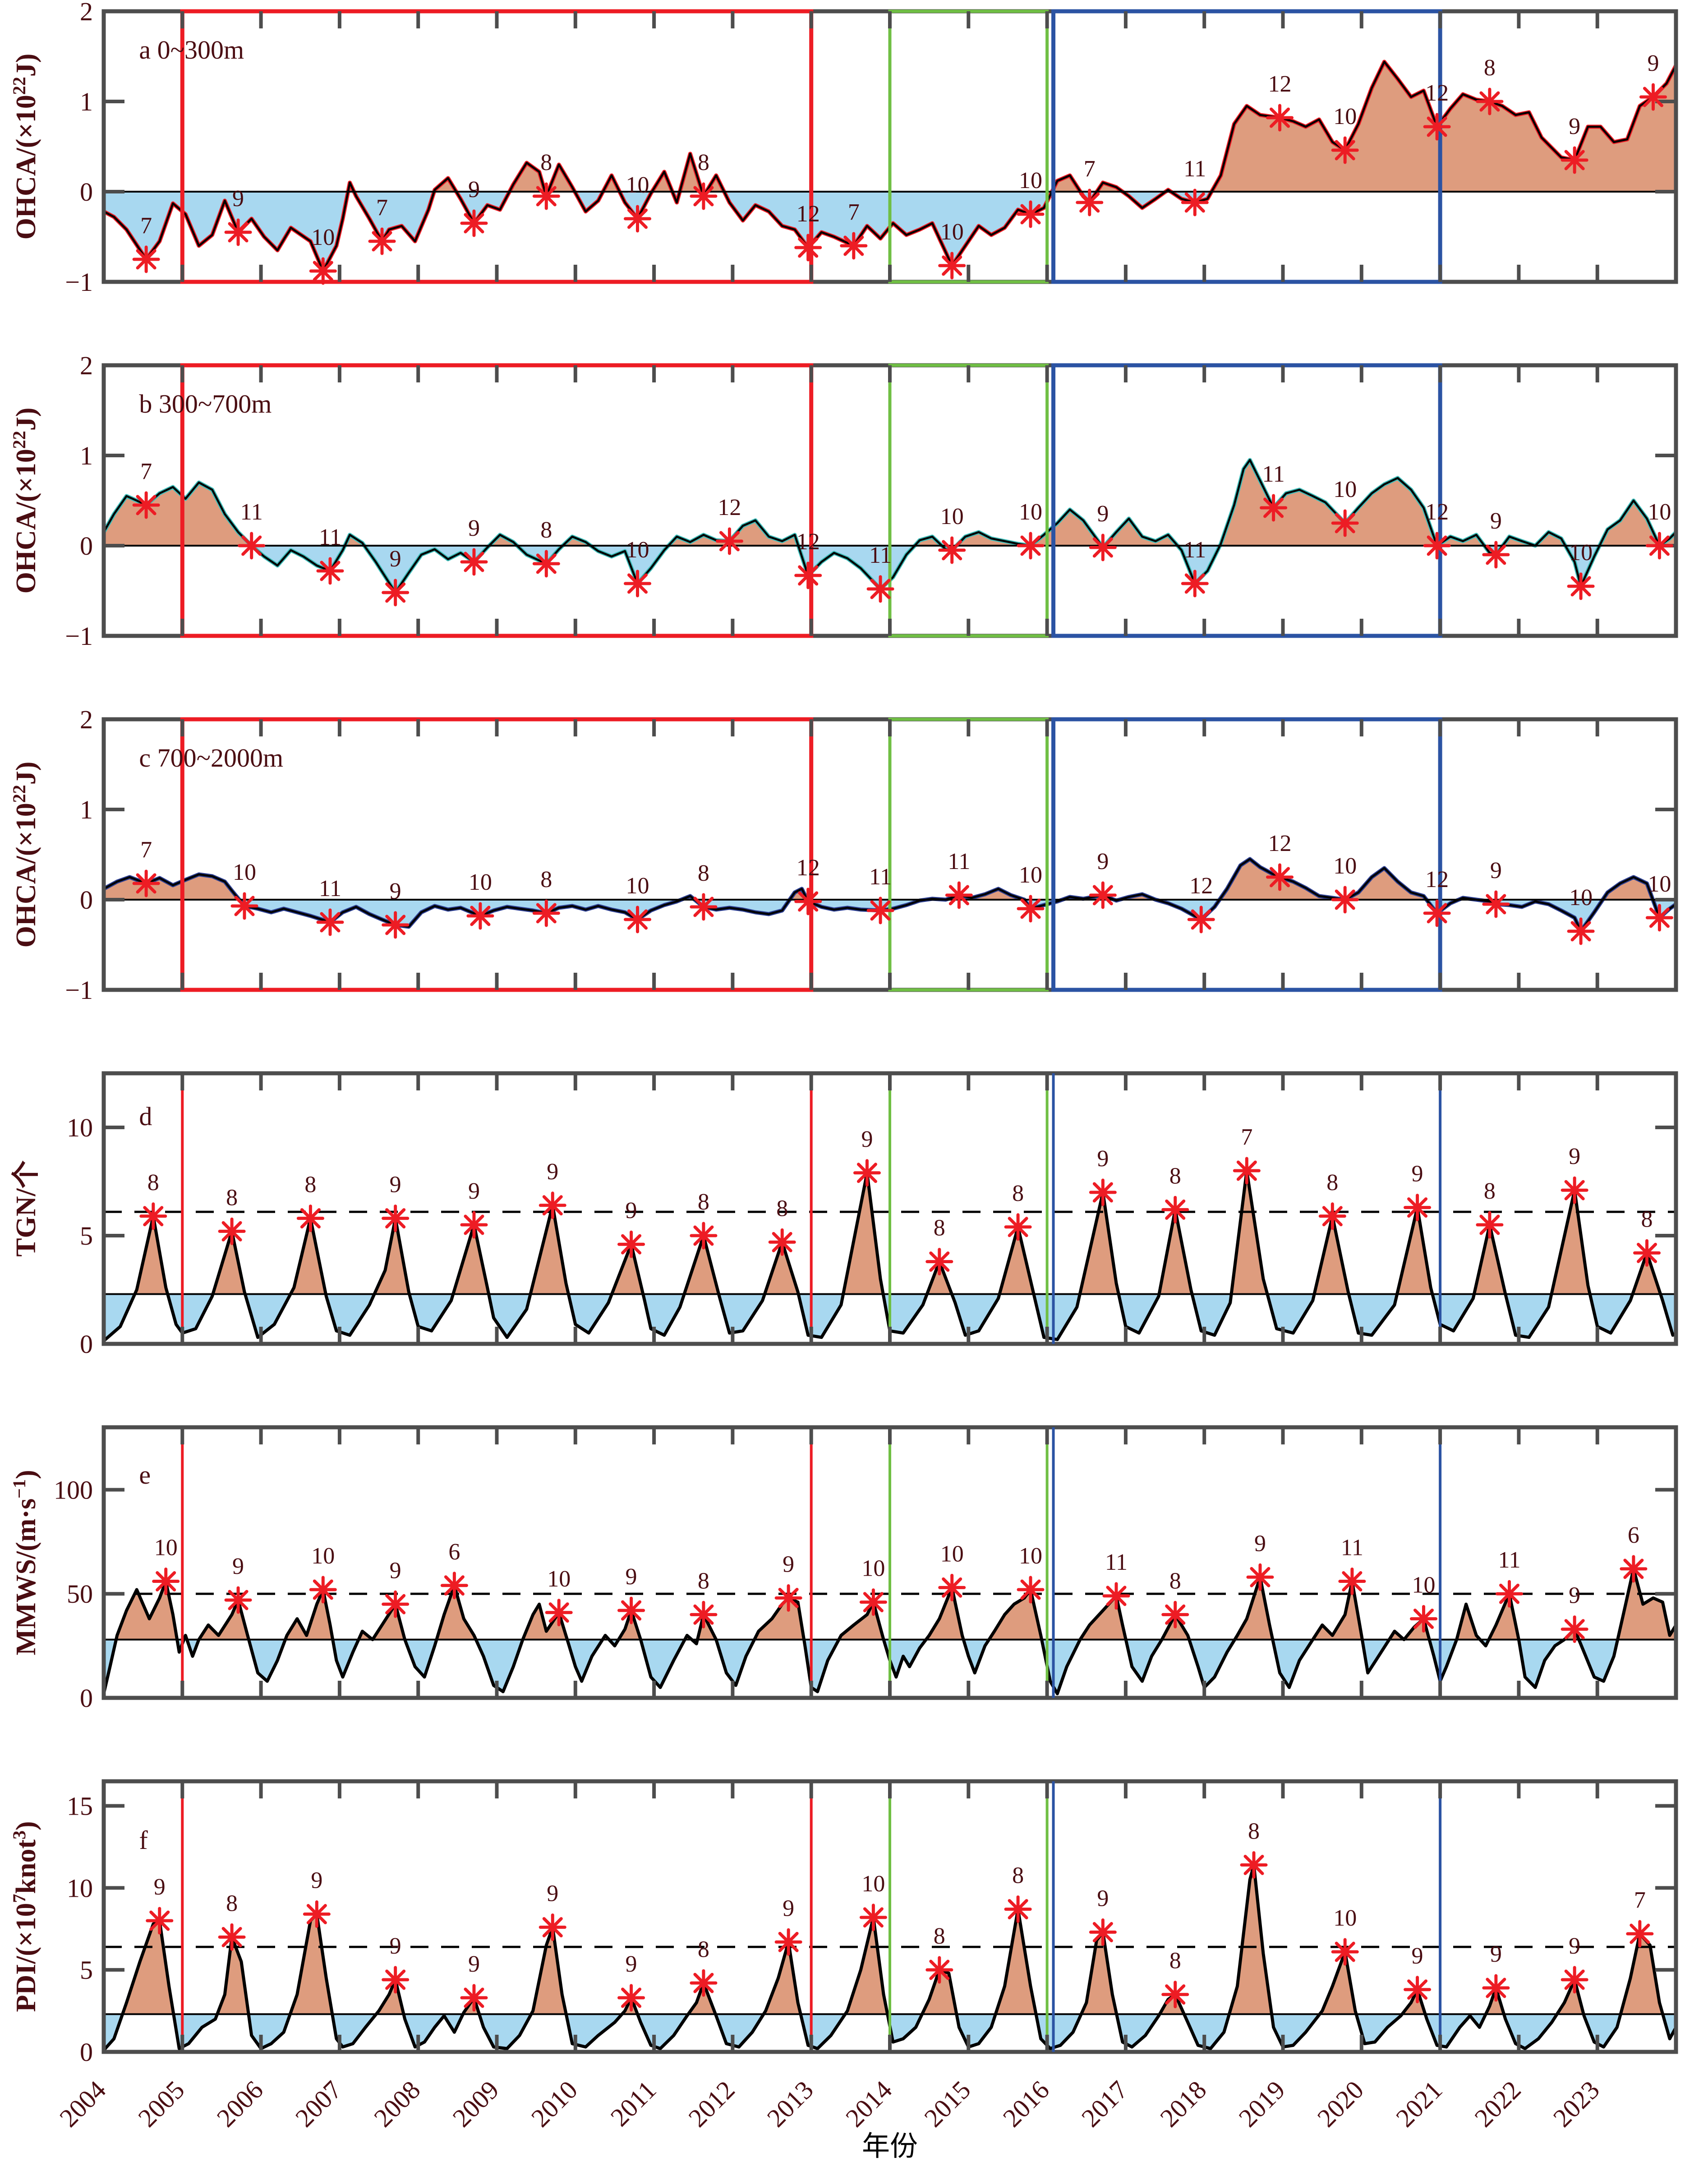  I want to click on extreme-marker-d-2021: 8, so click(1490, 1208).